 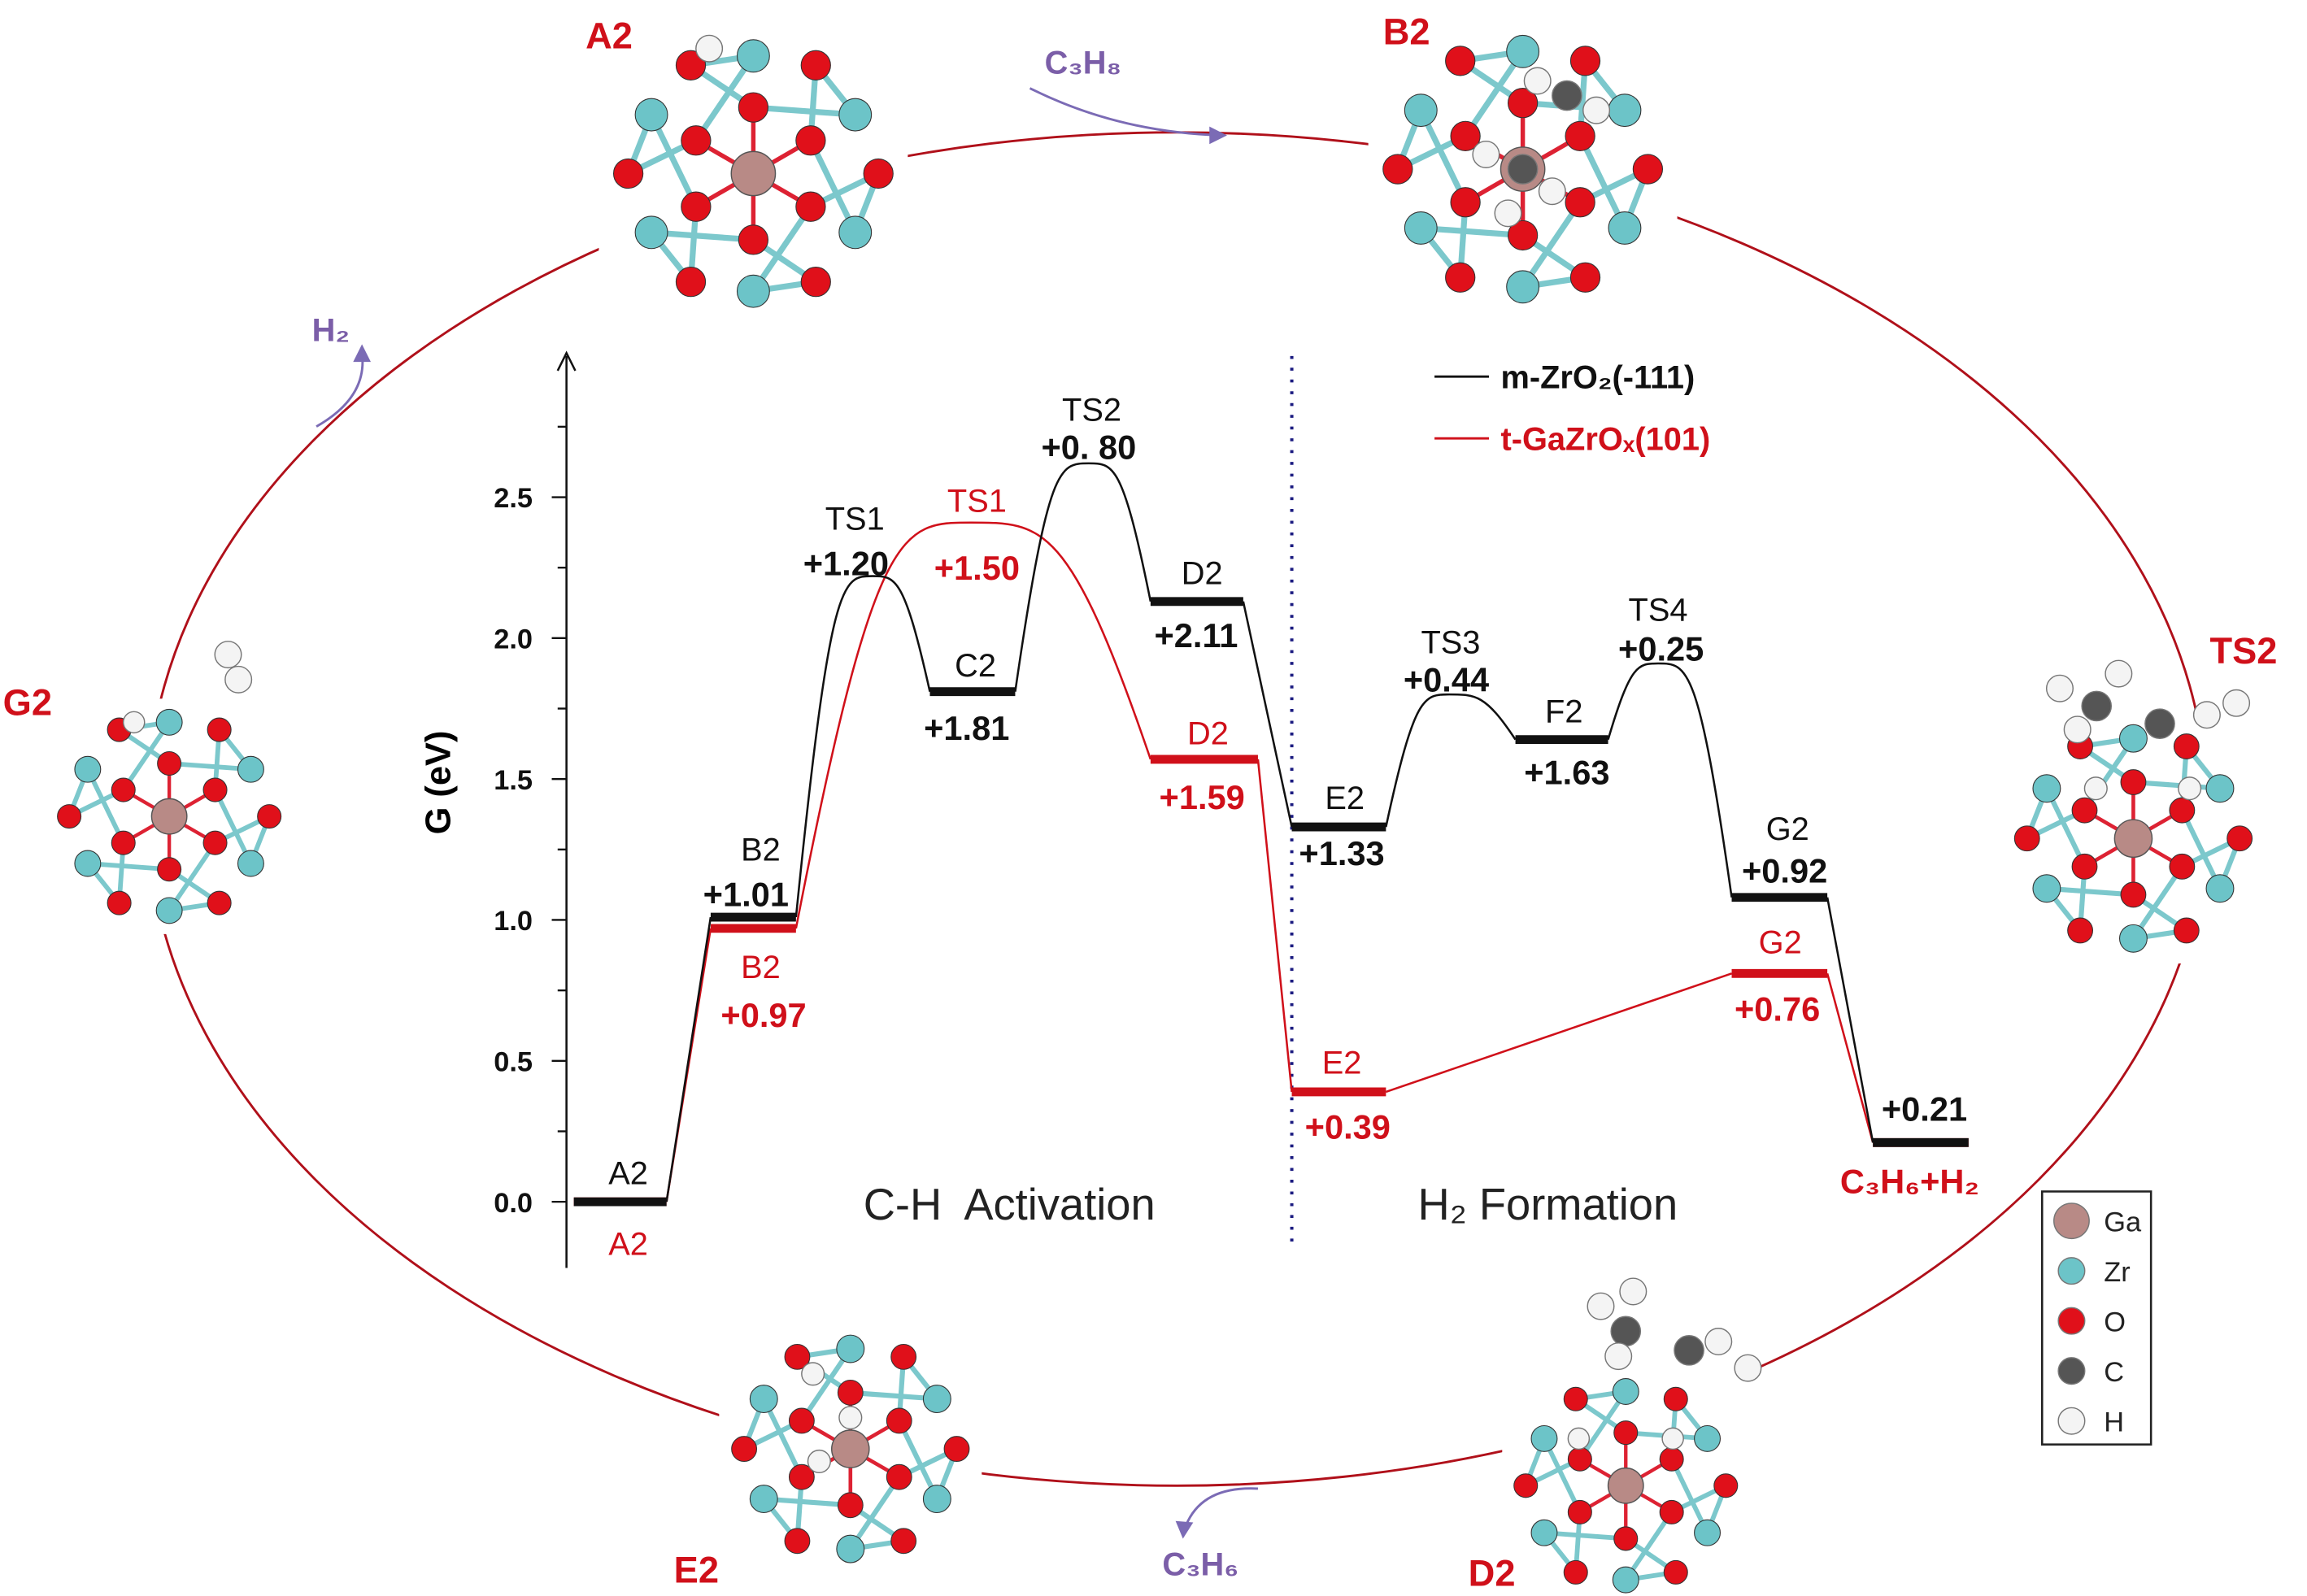 What do you see at coordinates (27, 702) in the screenshot?
I see `structure-label-g2: G2` at bounding box center [27, 702].